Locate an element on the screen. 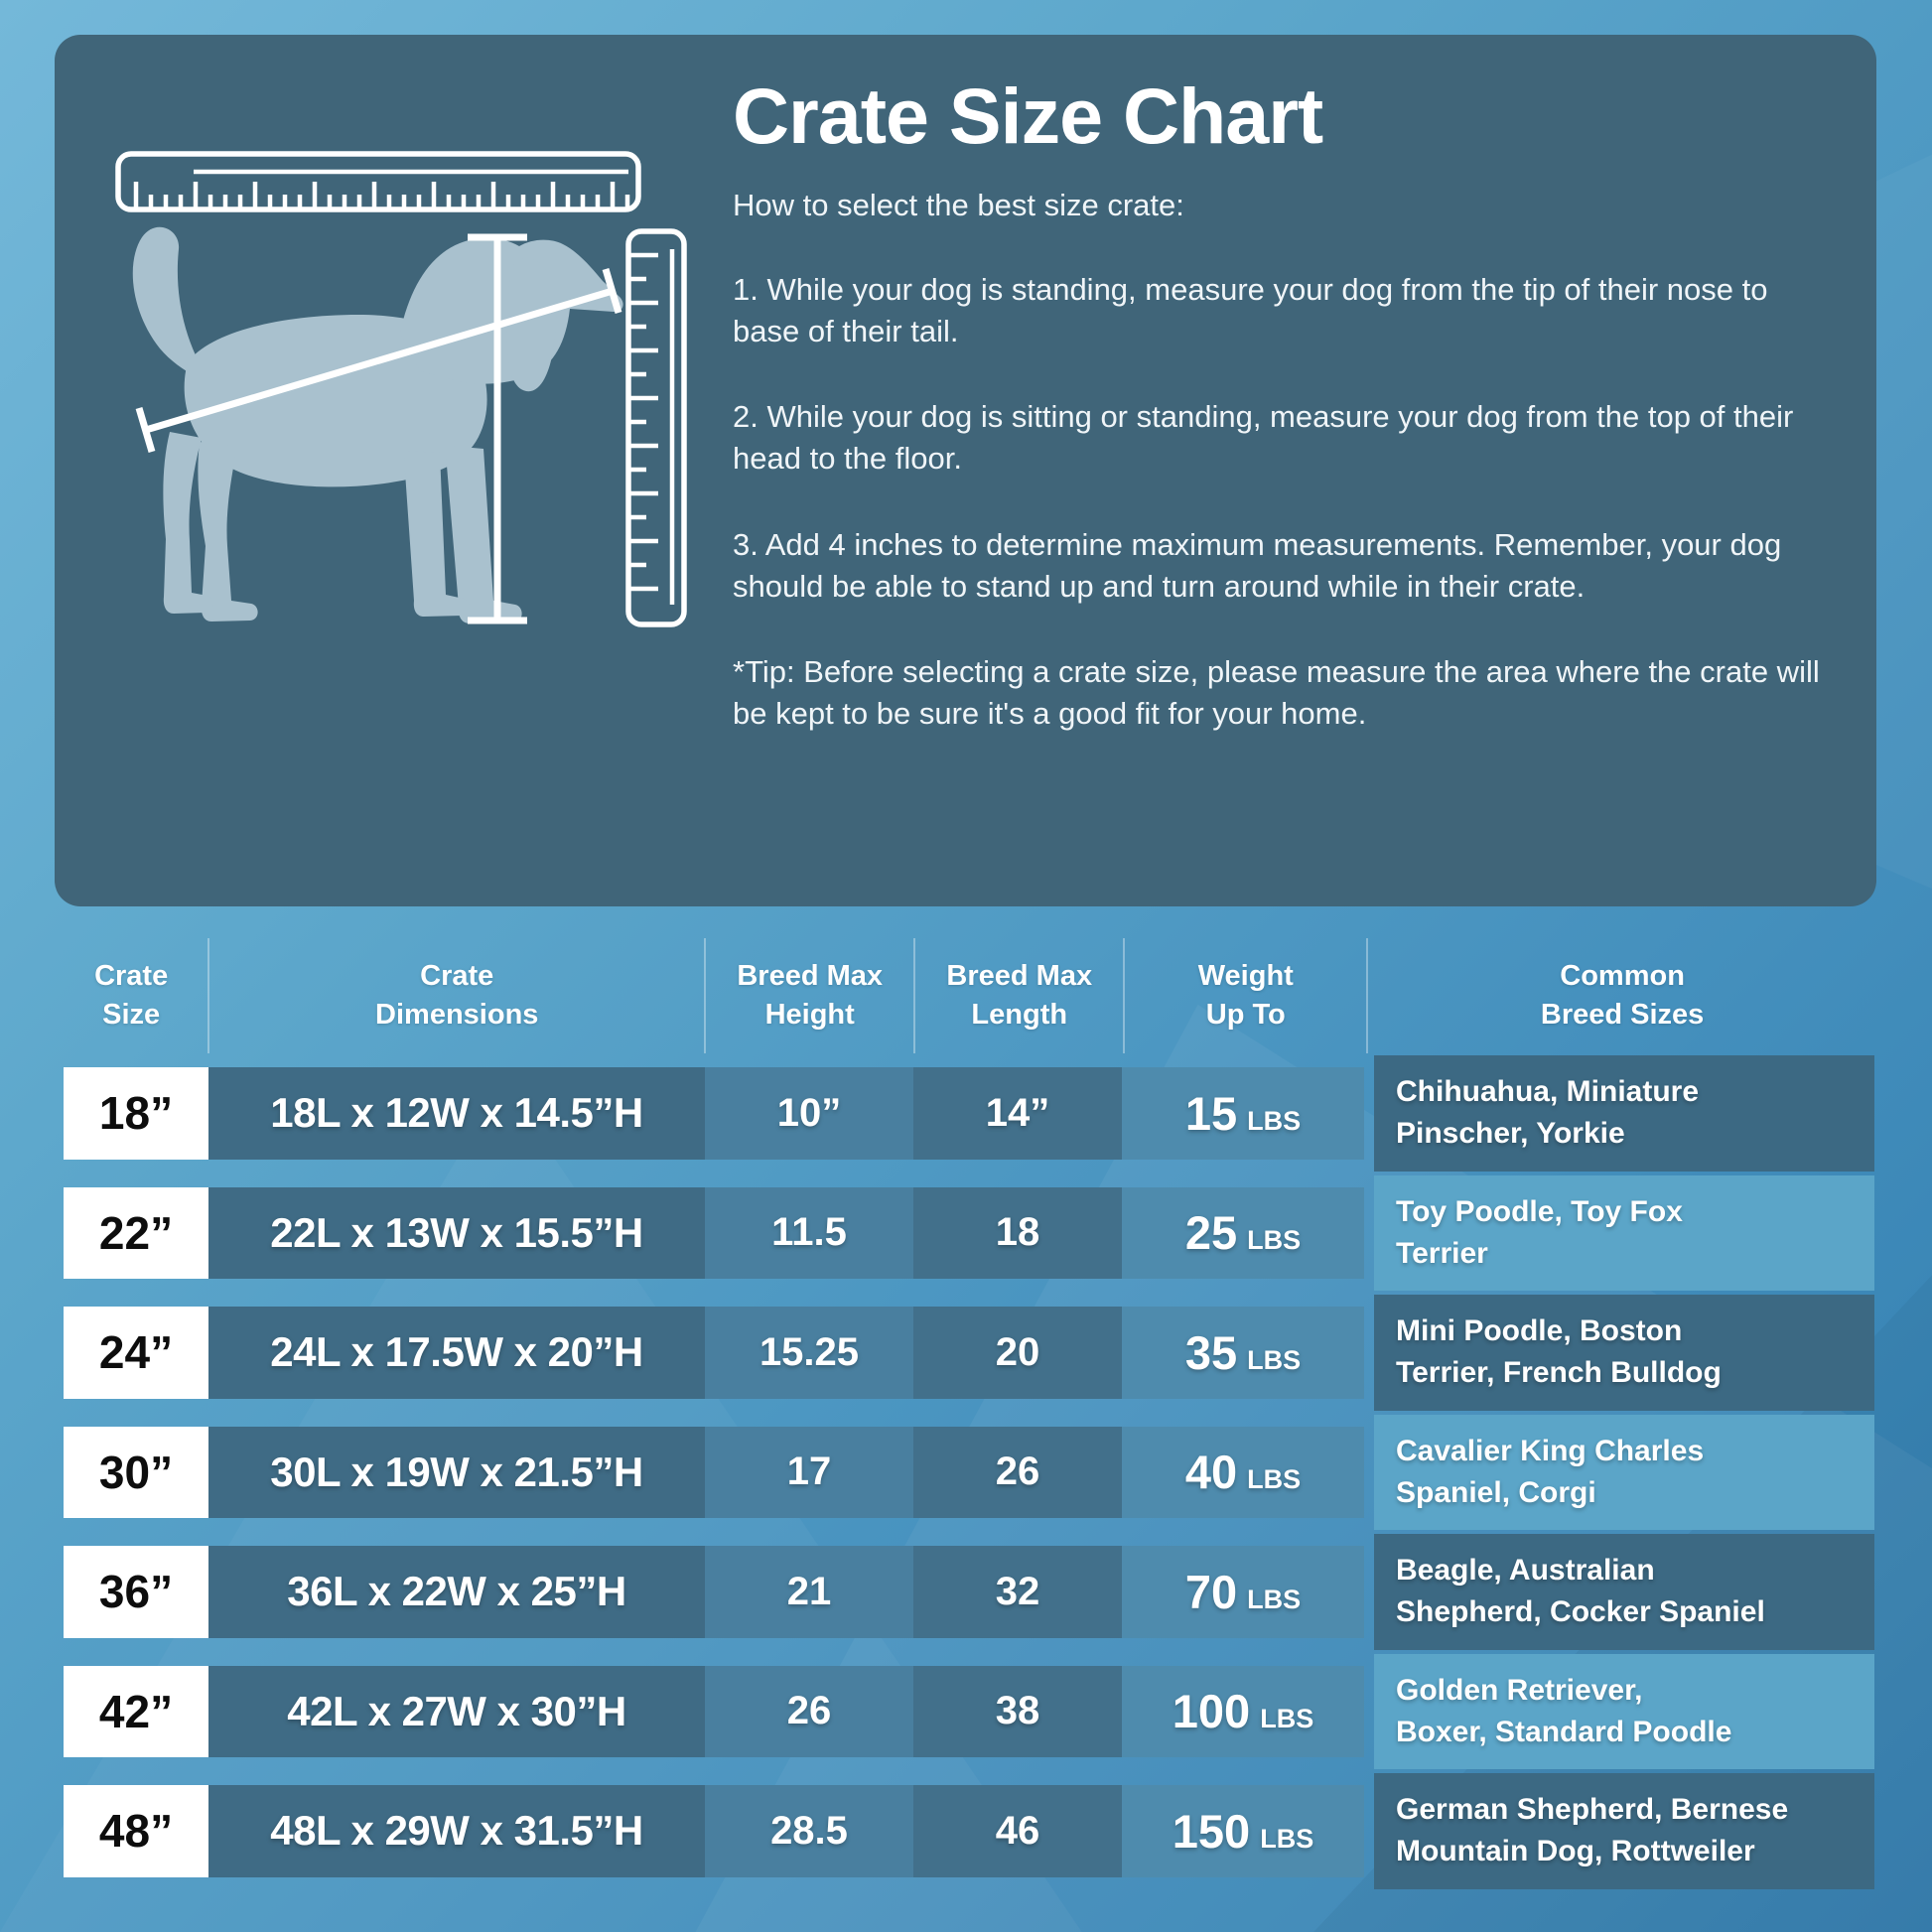 This screenshot has height=1932, width=1932. weight-value: 150 is located at coordinates (1212, 1831).